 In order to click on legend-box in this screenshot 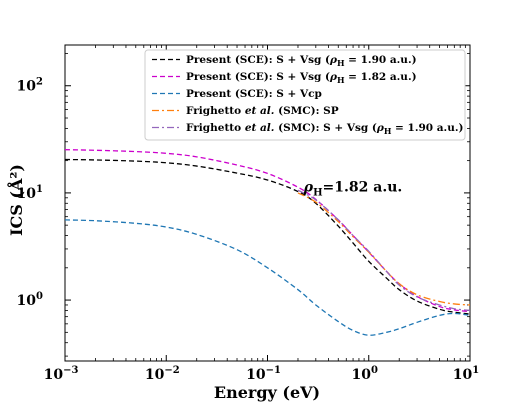, I will do `click(305, 95)`.